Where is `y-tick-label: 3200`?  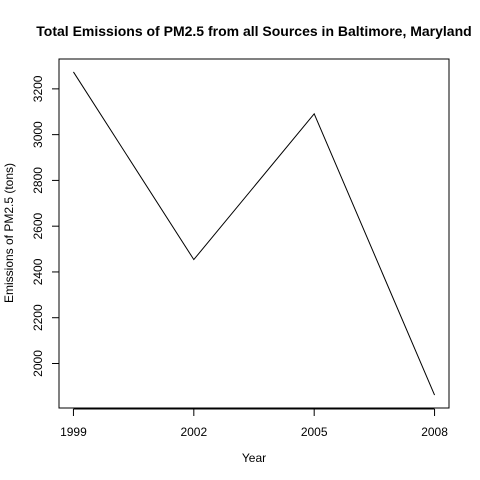
y-tick-label: 3200 is located at coordinates (38, 88).